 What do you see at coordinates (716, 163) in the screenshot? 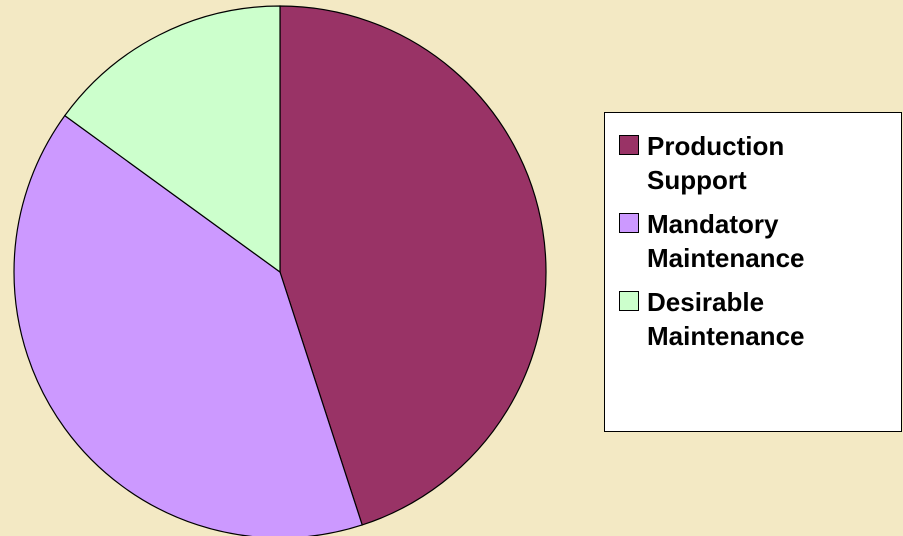
I see `legend-label: Production Support` at bounding box center [716, 163].